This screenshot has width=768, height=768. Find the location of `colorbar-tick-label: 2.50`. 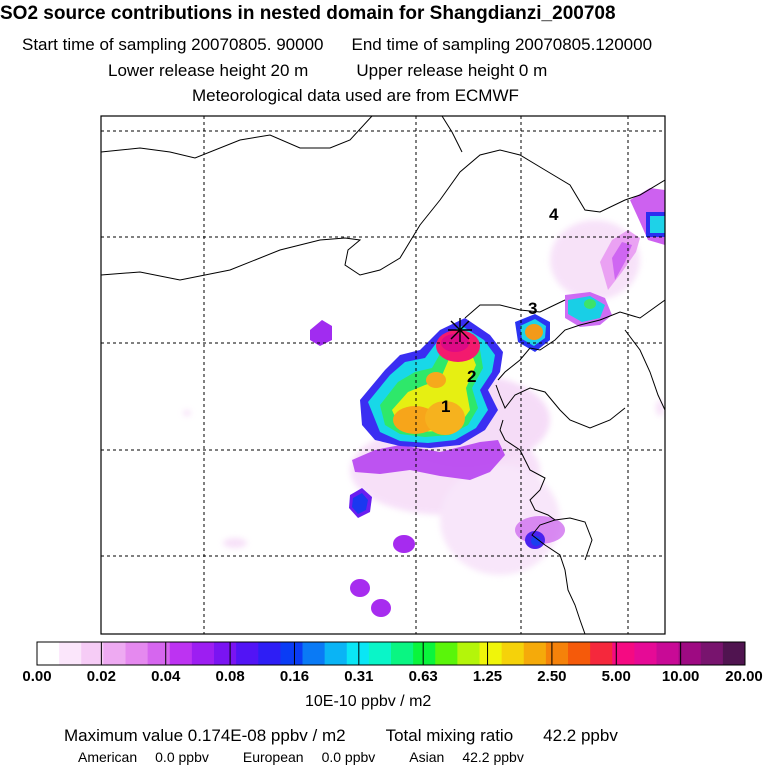

colorbar-tick-label: 2.50 is located at coordinates (552, 676).